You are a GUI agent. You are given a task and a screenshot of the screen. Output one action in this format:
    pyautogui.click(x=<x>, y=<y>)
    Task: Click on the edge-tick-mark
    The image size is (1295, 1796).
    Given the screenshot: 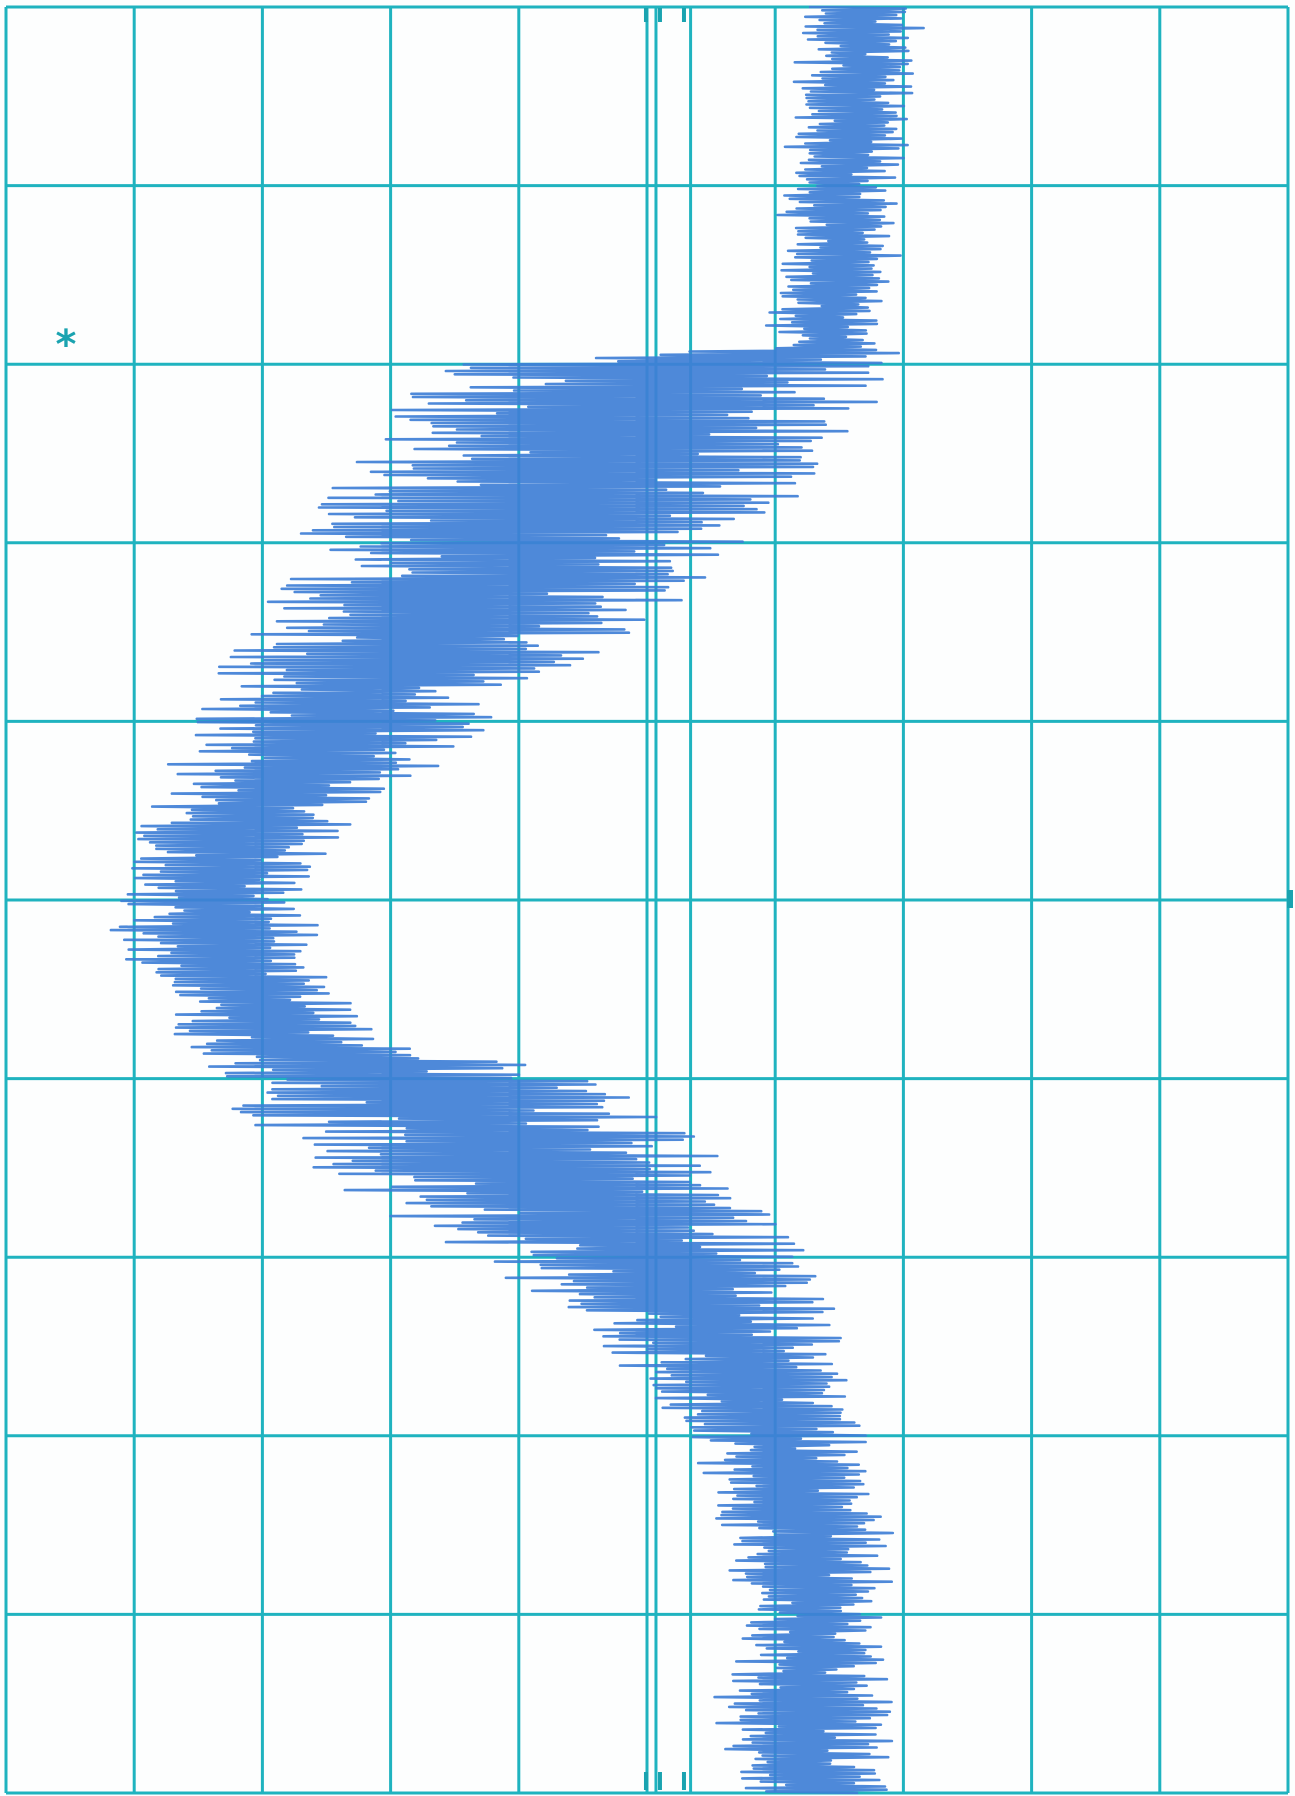 What is the action you would take?
    pyautogui.click(x=1290, y=899)
    